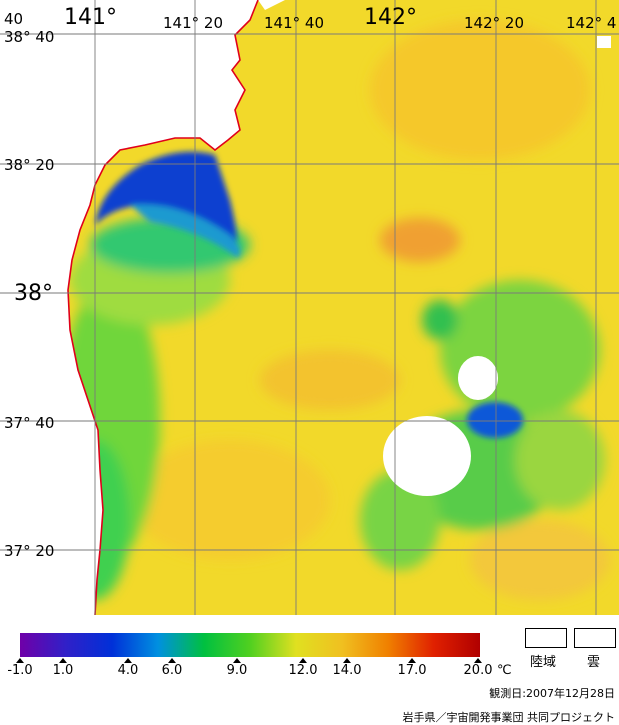 This screenshot has width=619, height=725. Describe the element at coordinates (595, 638) in the screenshot. I see `cloud-swatch` at that location.